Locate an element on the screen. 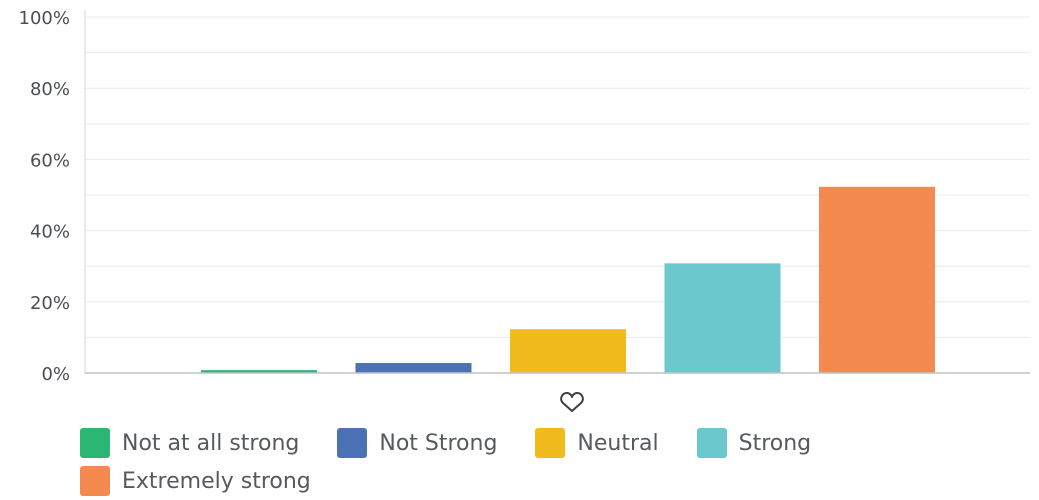  legend-label: Neutral is located at coordinates (618, 443).